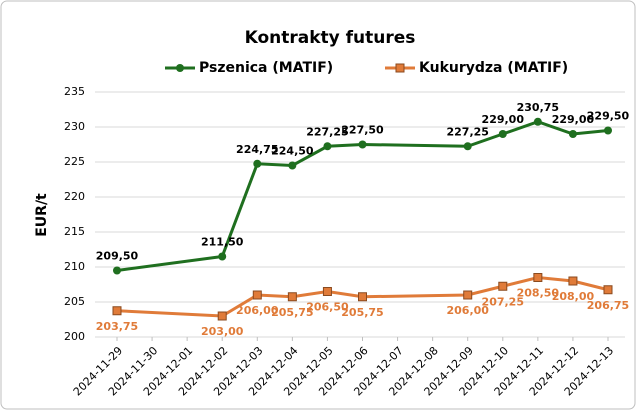 The width and height of the screenshot is (636, 410). Describe the element at coordinates (74, 301) in the screenshot. I see `y-tick-label: 205` at that location.